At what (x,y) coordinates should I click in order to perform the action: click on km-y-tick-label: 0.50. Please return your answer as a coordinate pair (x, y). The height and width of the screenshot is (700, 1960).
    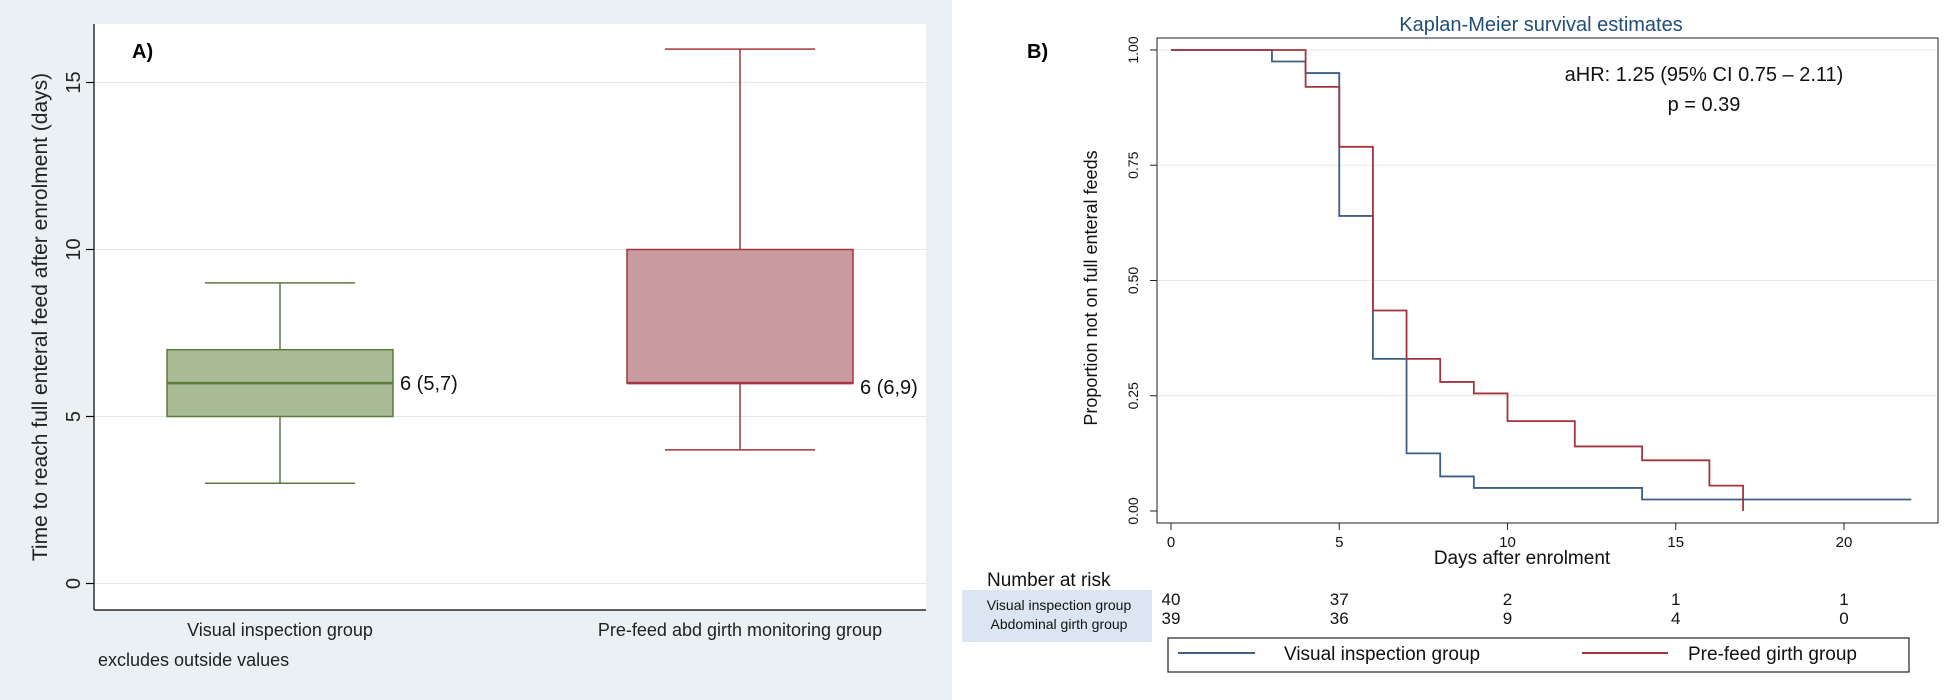
    Looking at the image, I should click on (1133, 280).